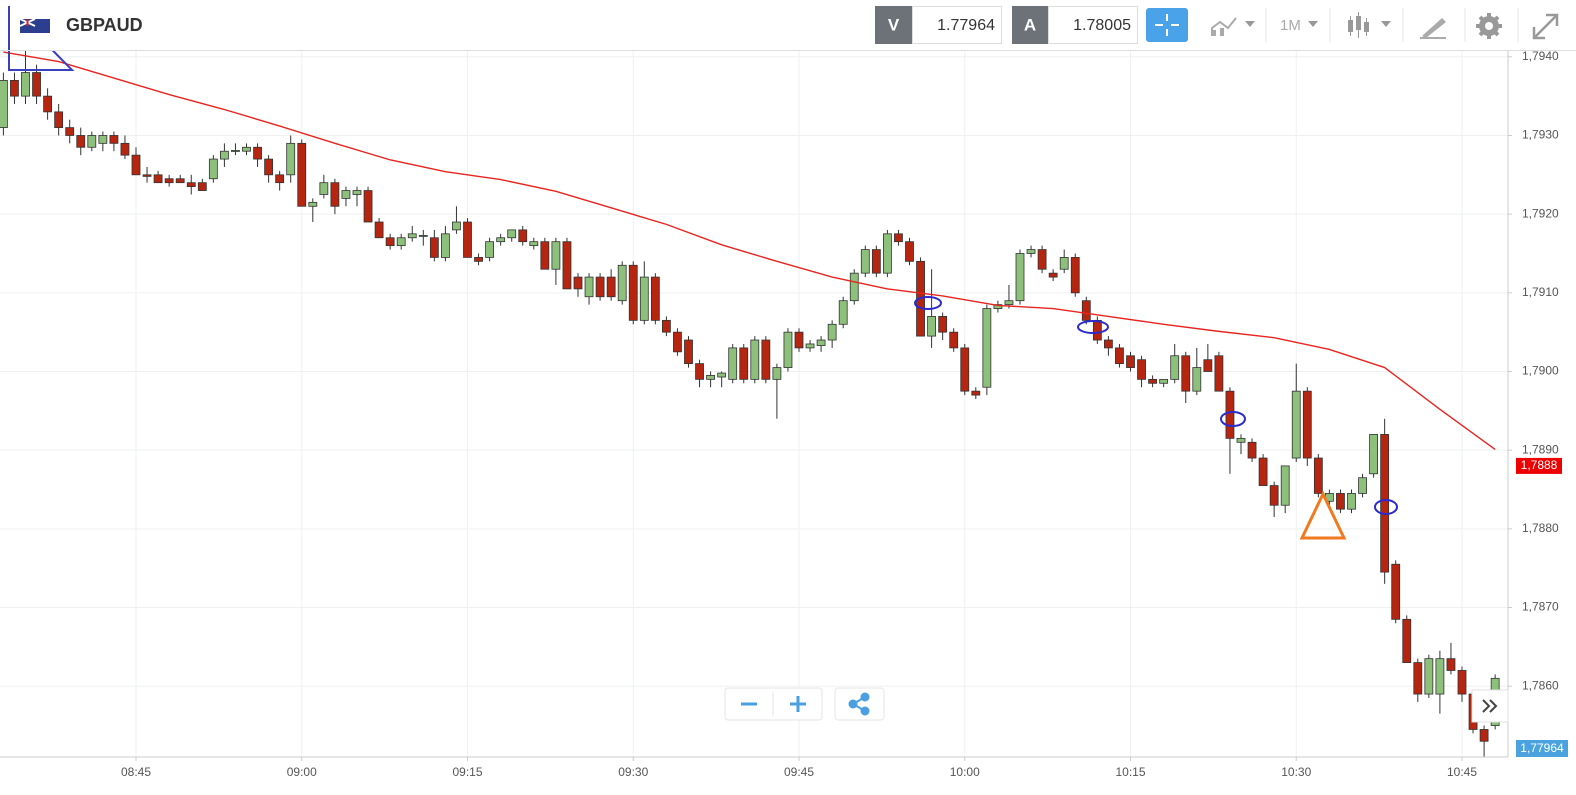  I want to click on x-tick-label: 09:30, so click(633, 772).